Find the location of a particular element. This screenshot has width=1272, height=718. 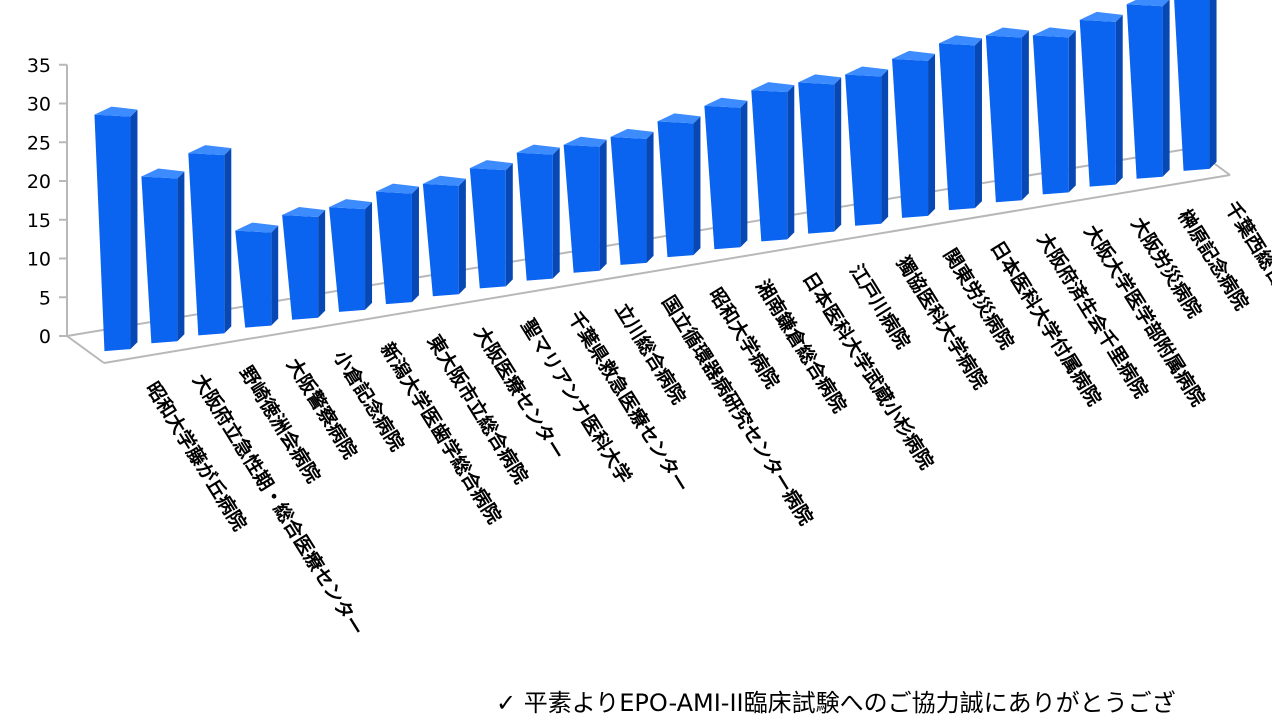

category-label: 大阪医療センター is located at coordinates (520, 393).